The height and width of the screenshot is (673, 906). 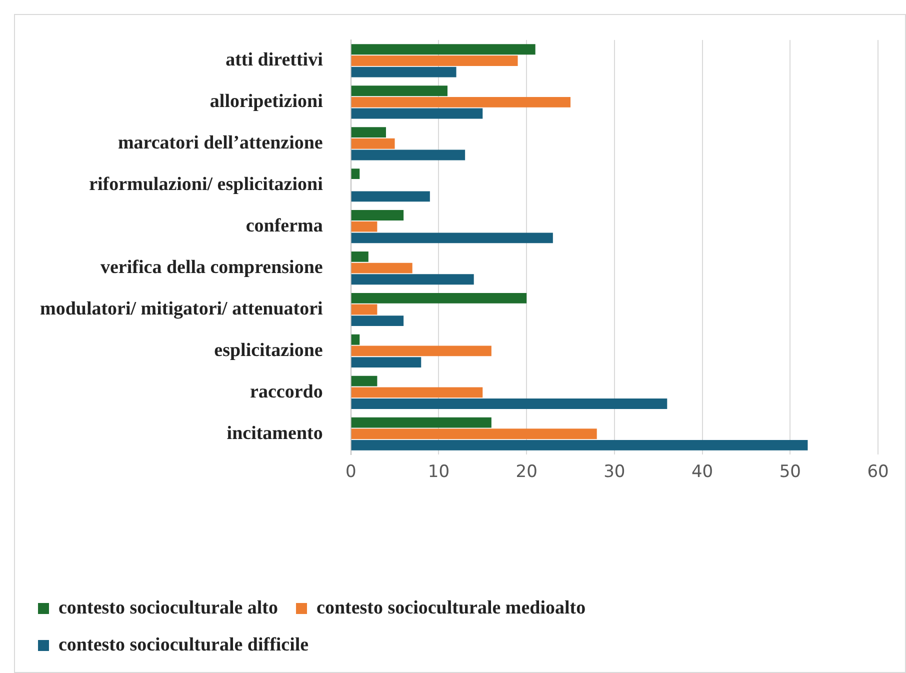 I want to click on y-tick-label: riformulazioni/ esplicitazioni, so click(x=206, y=185).